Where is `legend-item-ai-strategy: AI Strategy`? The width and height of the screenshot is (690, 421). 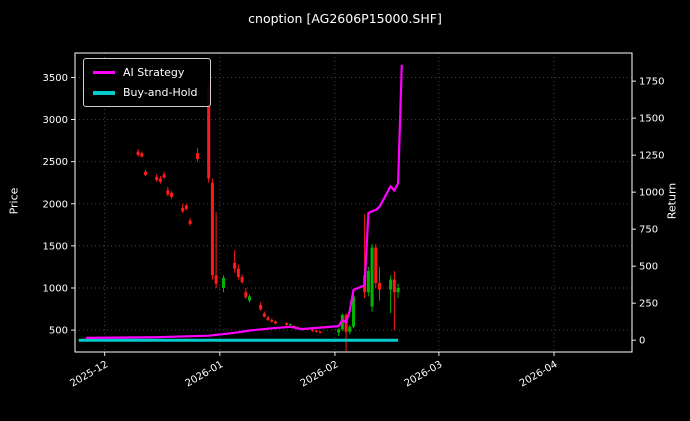 legend-item-ai-strategy: AI Strategy is located at coordinates (145, 72).